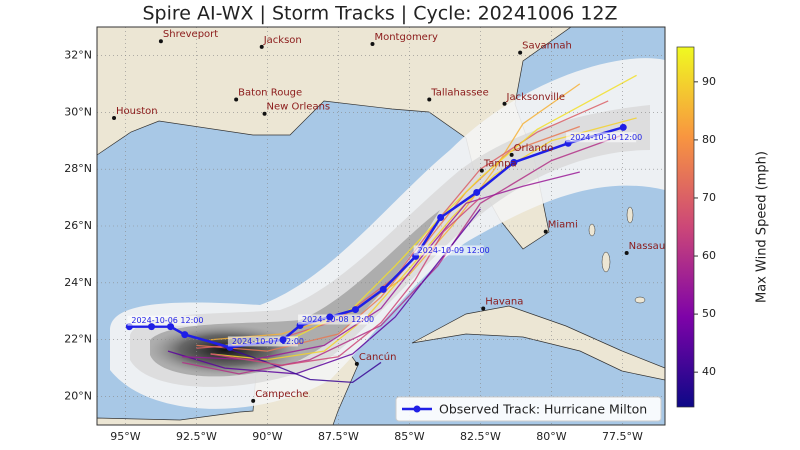 The width and height of the screenshot is (800, 450). What do you see at coordinates (78, 339) in the screenshot?
I see `y-tick-label: 22°N` at bounding box center [78, 339].